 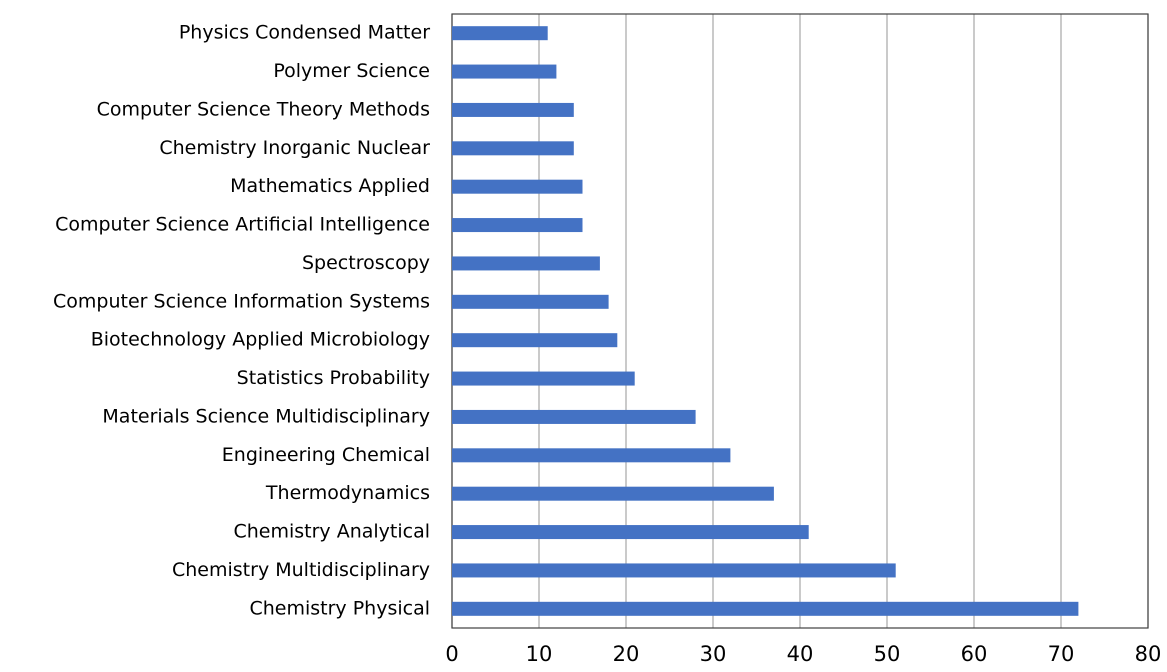 I want to click on x-tick-label: 80, so click(x=1148, y=654).